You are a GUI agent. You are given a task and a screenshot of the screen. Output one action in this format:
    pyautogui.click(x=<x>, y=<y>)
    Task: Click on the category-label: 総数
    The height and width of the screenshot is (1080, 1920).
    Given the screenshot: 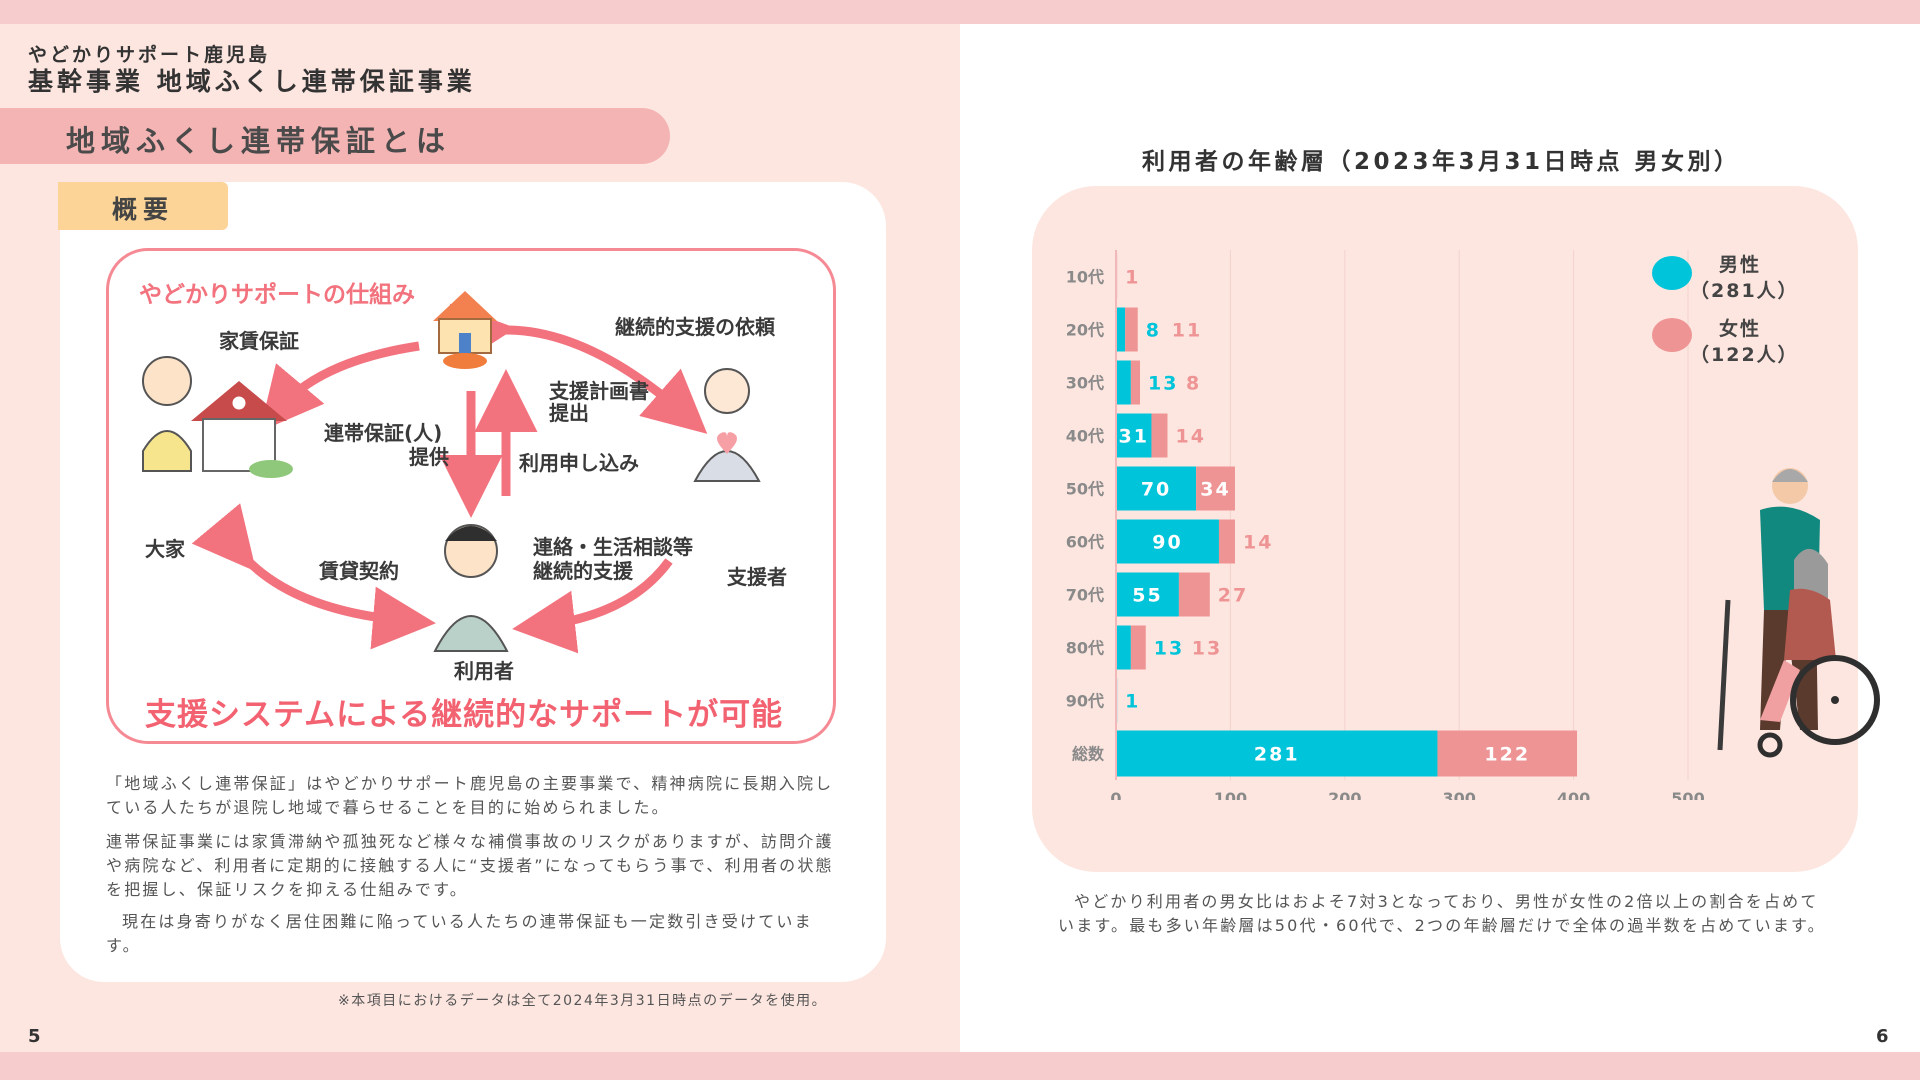 What is the action you would take?
    pyautogui.click(x=1088, y=754)
    